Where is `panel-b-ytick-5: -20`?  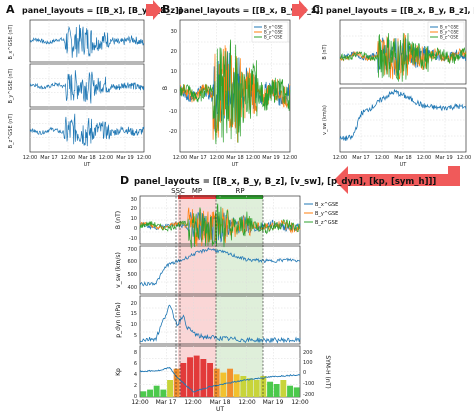 panel-b-ytick-5: -20 is located at coordinates (173, 132).